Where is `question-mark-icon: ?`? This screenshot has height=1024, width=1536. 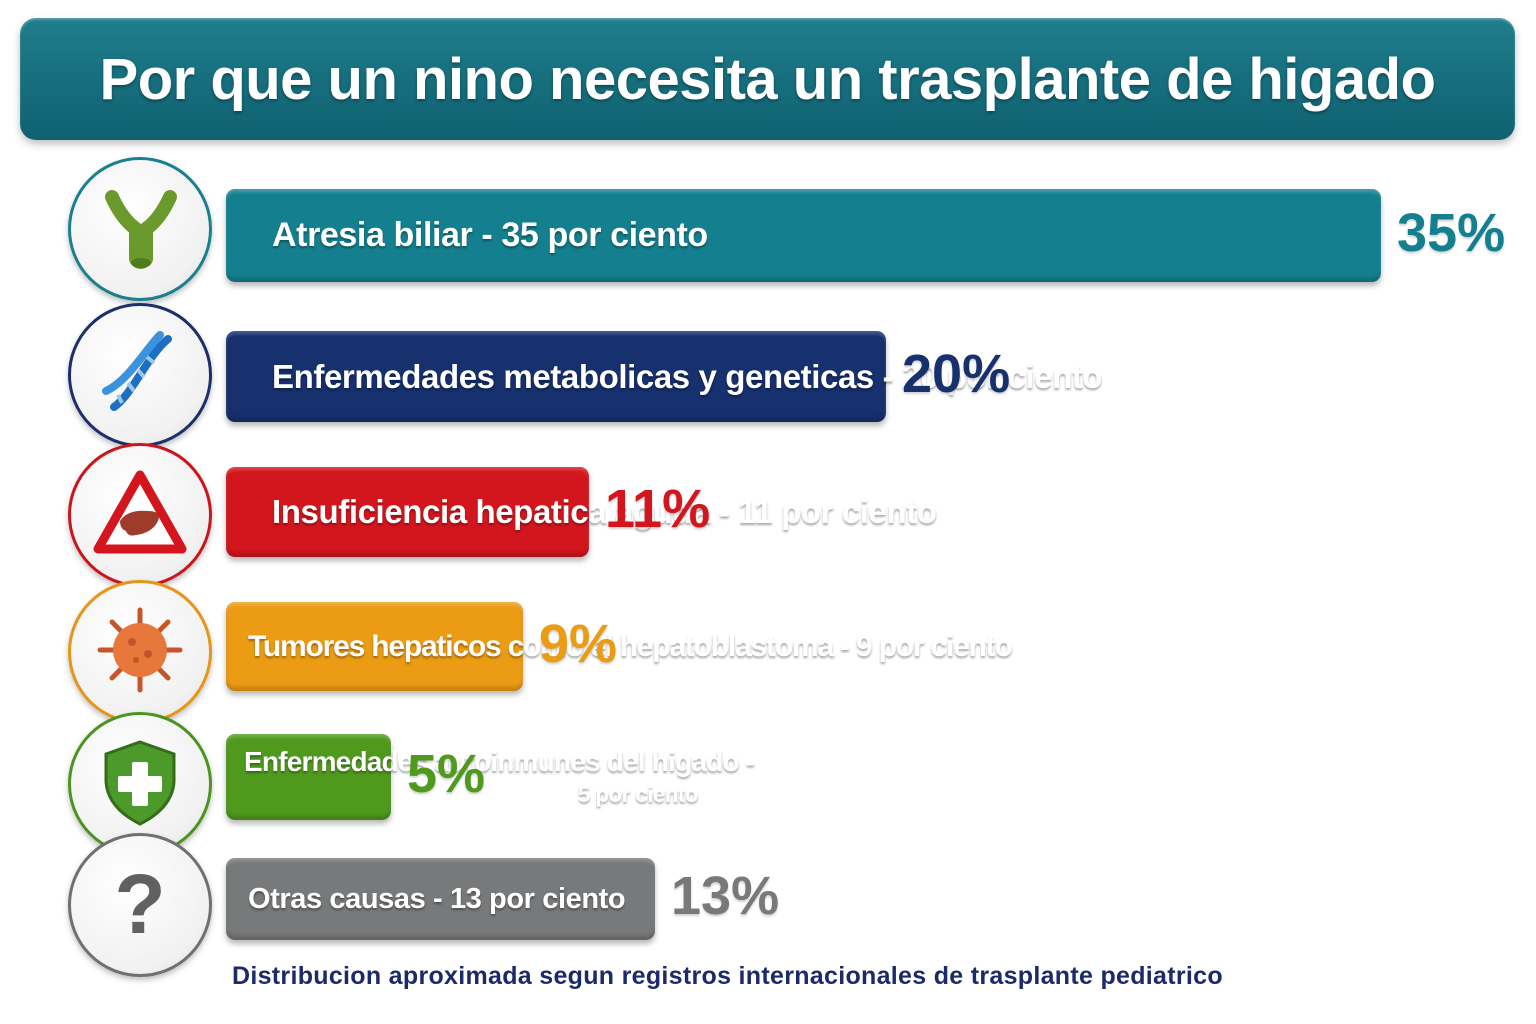
question-mark-icon: ? is located at coordinates (140, 905).